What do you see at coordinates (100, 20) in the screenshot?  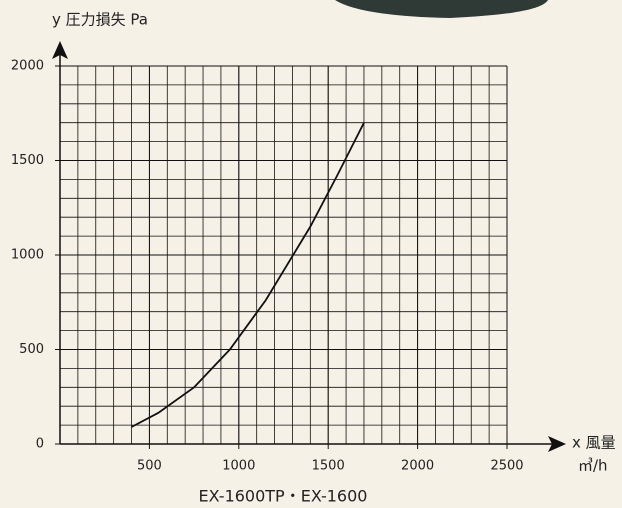 I see `y-axis-label: y 圧力損失 Pa` at bounding box center [100, 20].